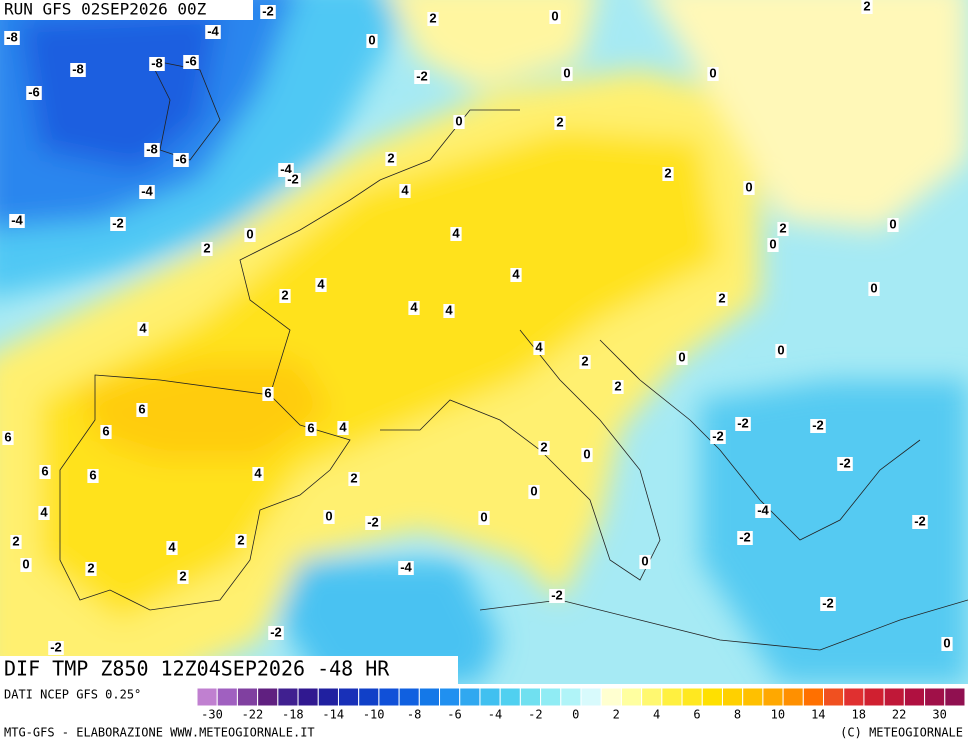 The height and width of the screenshot is (745, 968). I want to click on header-box, so click(126, 10).